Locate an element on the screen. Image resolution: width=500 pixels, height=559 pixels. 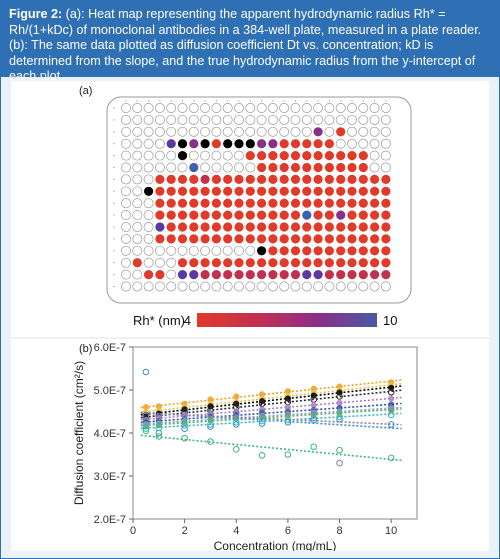
x-axis-label: Concentration (mg/mL) is located at coordinates (275, 545).